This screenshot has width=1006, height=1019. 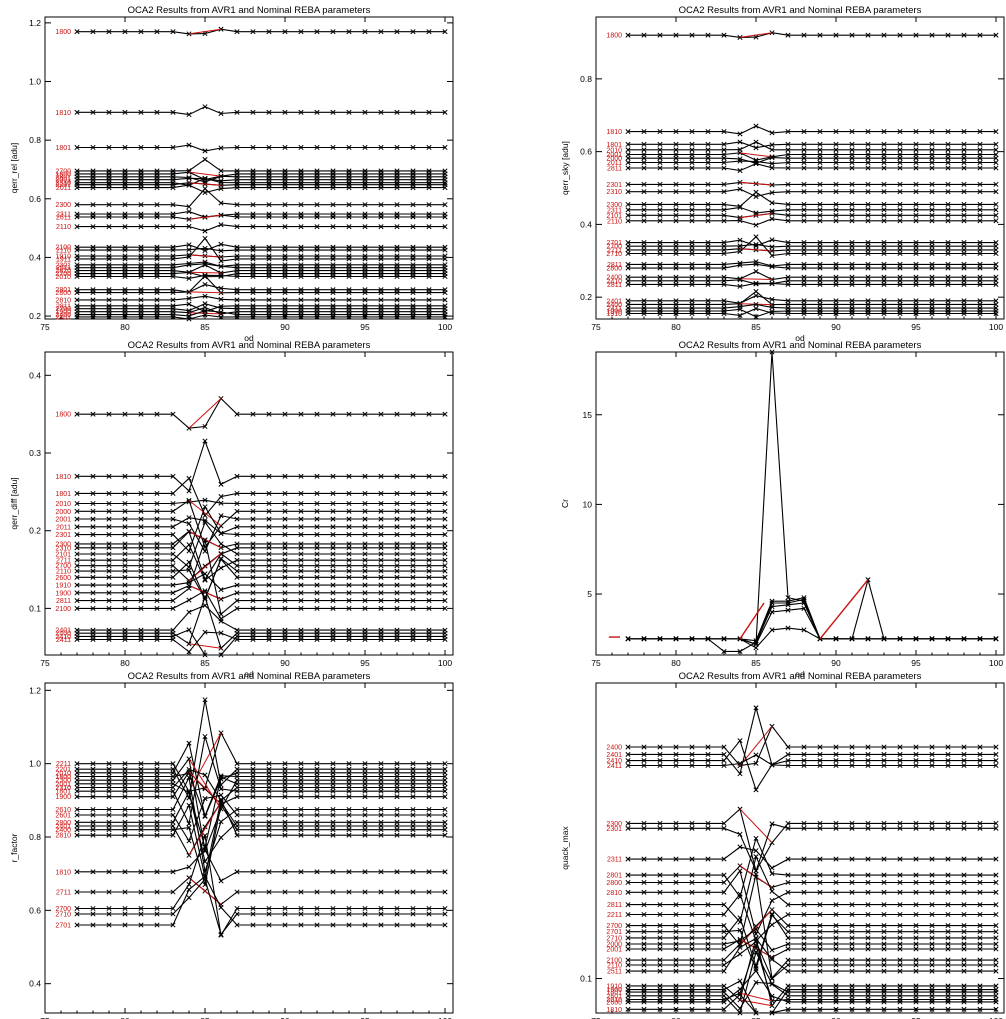 I want to click on series-label: 2710, so click(x=63, y=915).